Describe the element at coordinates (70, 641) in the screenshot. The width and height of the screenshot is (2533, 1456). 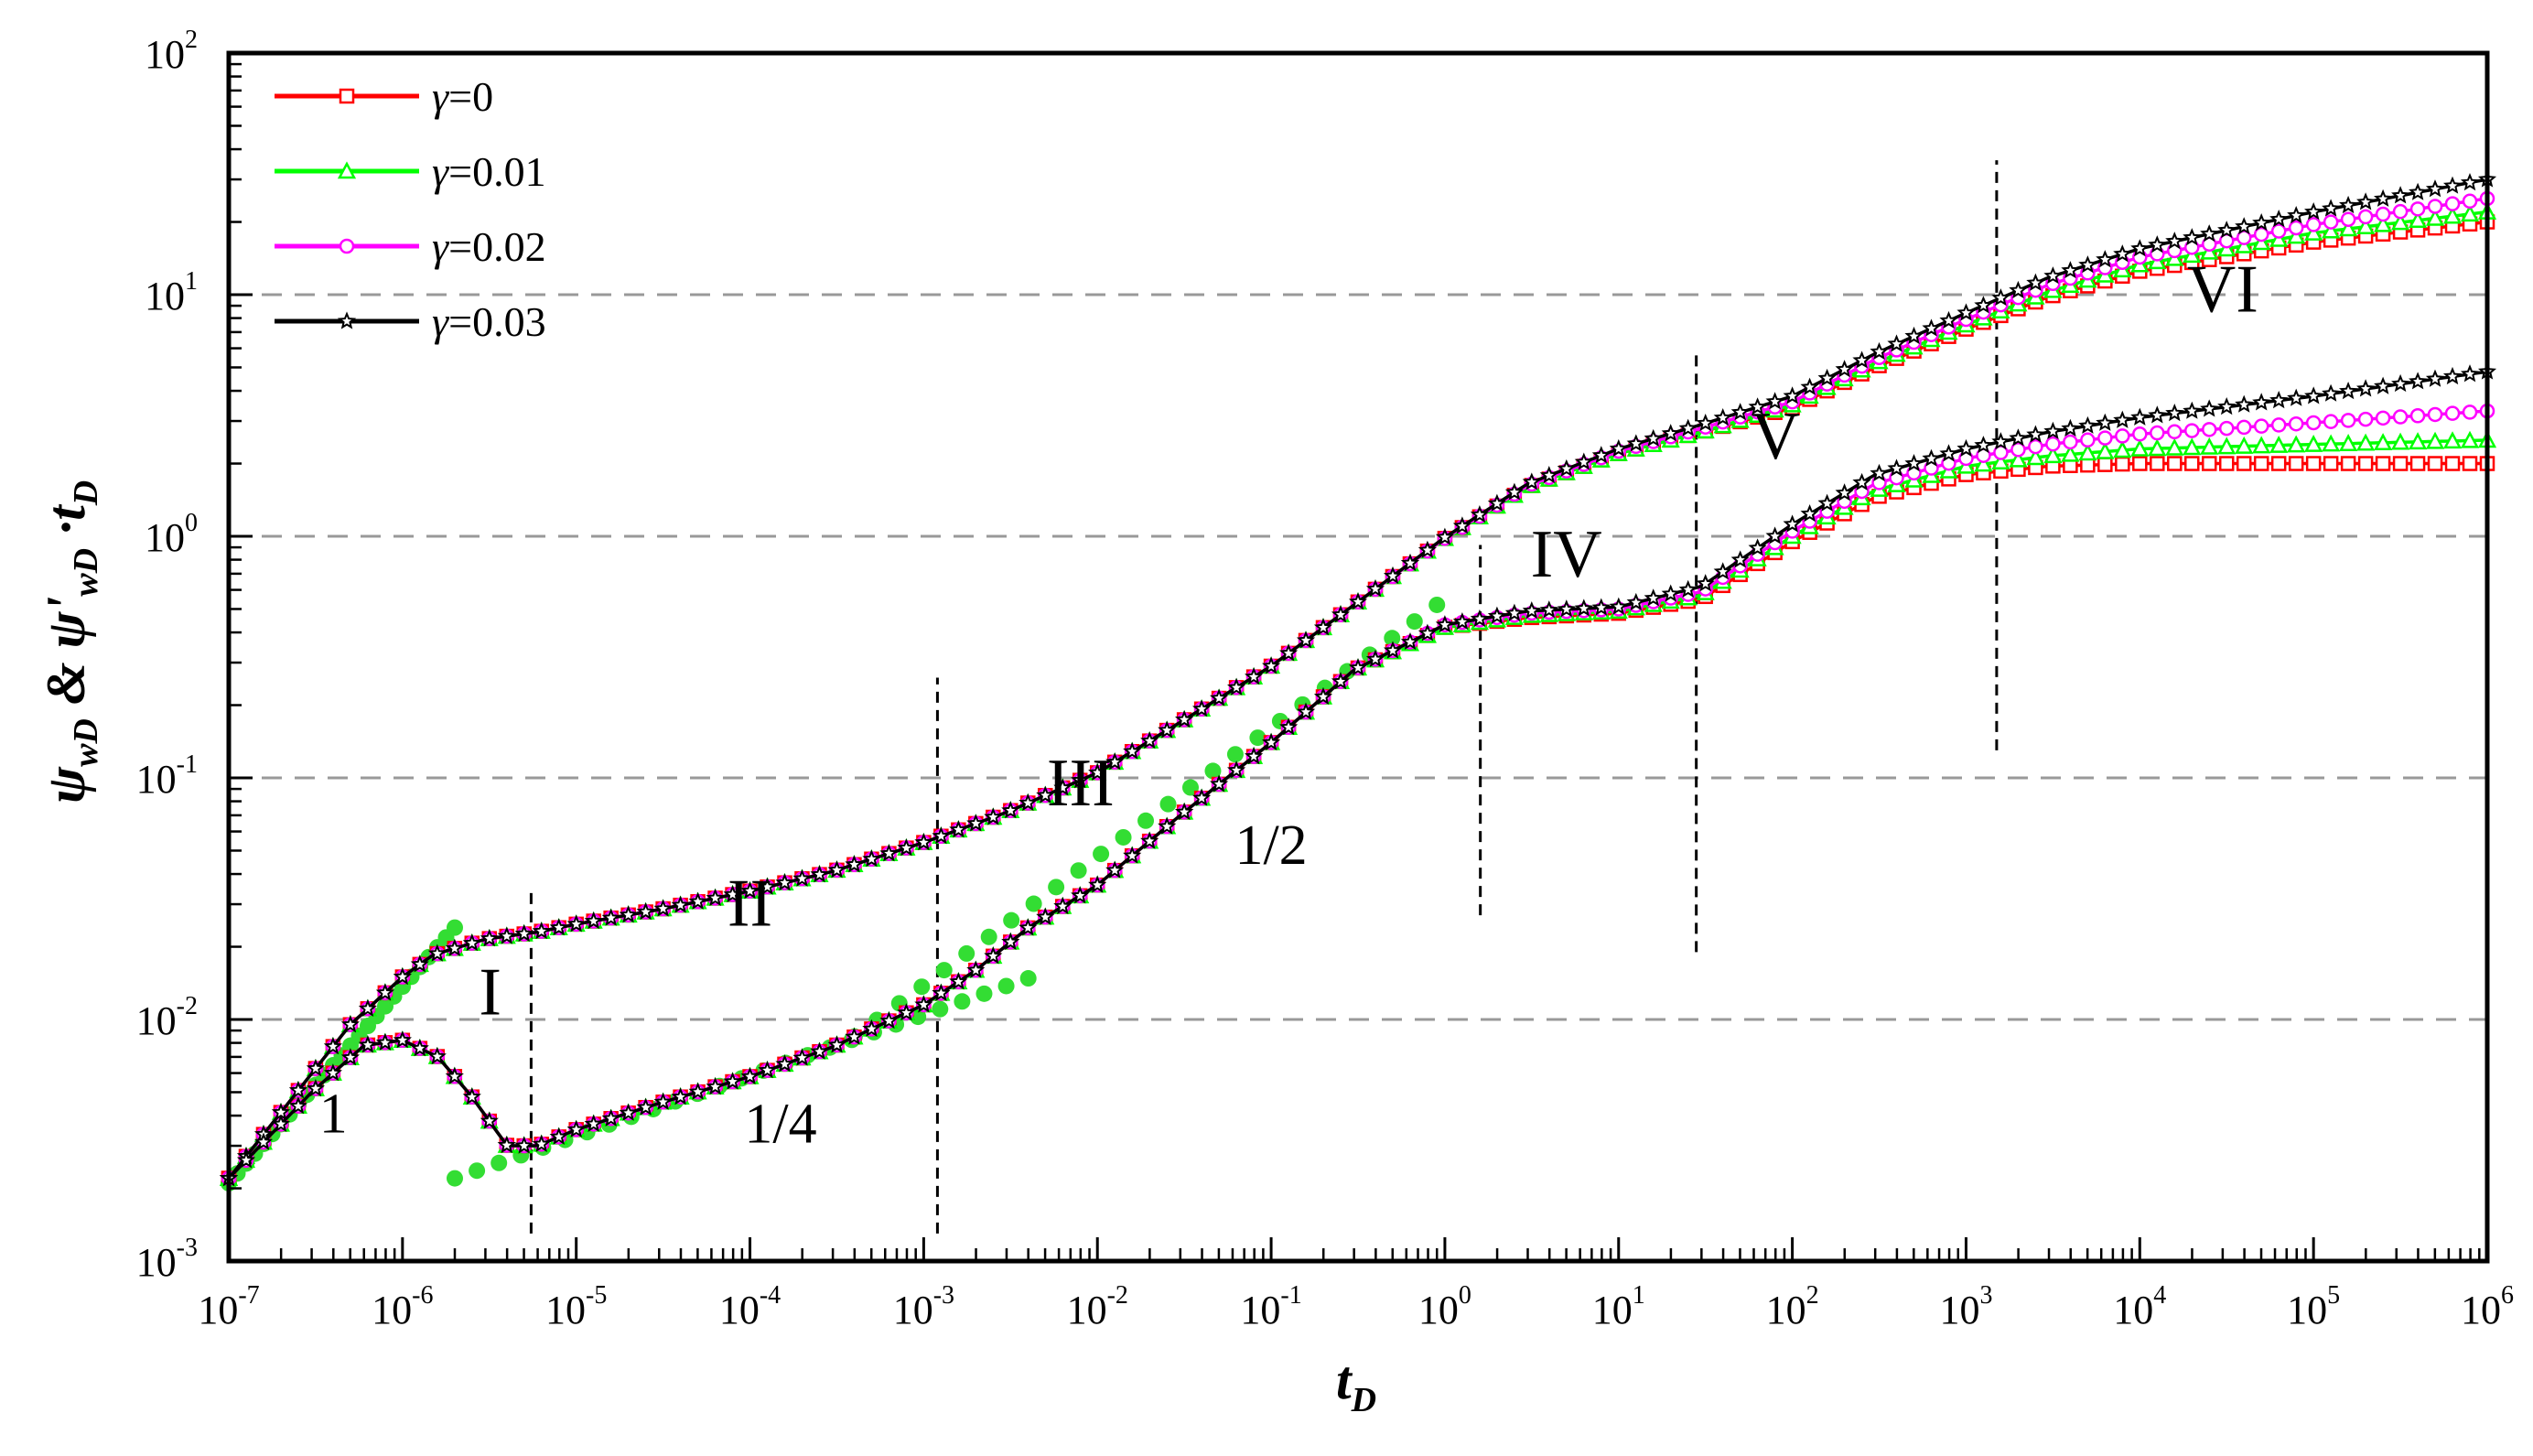
I see `y-axis-title: ψwD & ψ'wD ·tD` at that location.